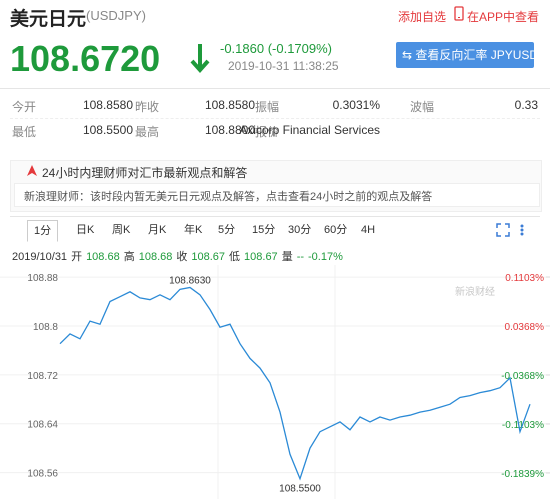 The width and height of the screenshot is (550, 499). I want to click on stat-label: 今开, so click(24, 107).